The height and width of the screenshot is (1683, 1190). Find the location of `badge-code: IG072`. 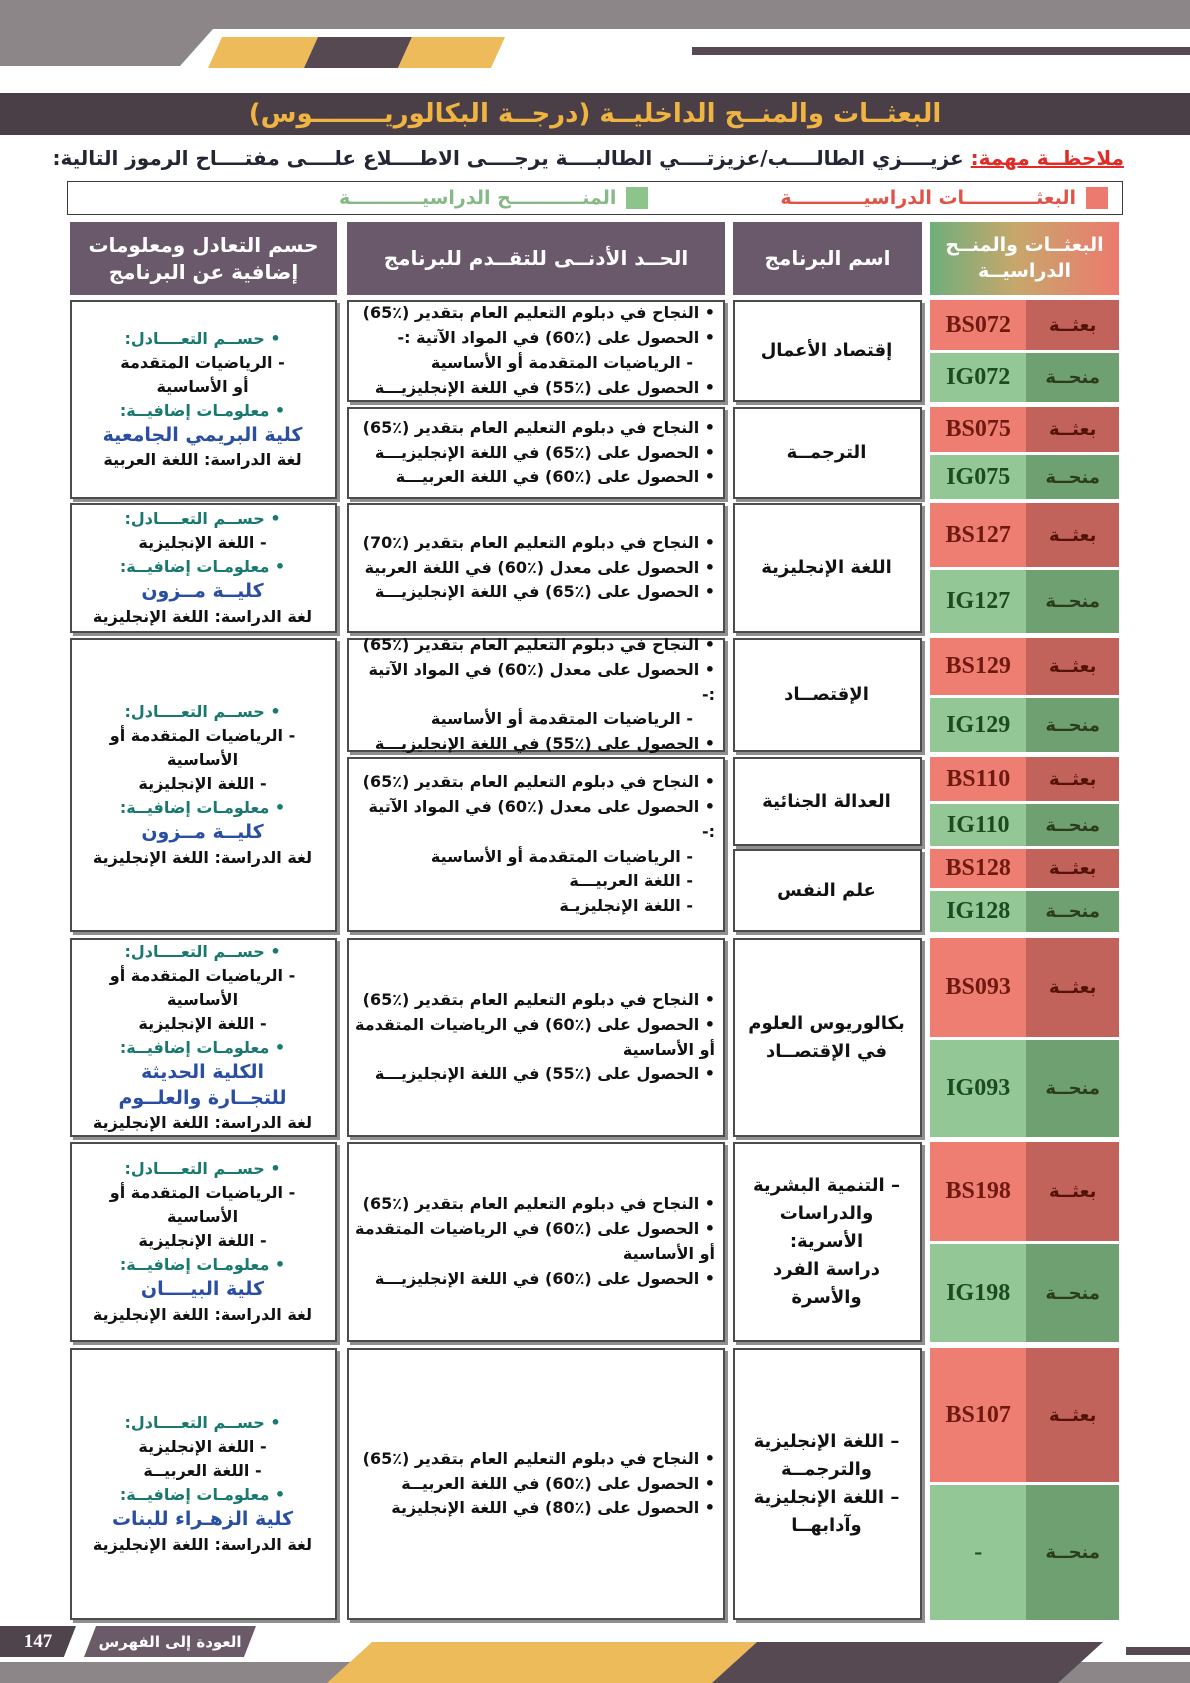

badge-code: IG072 is located at coordinates (978, 377).